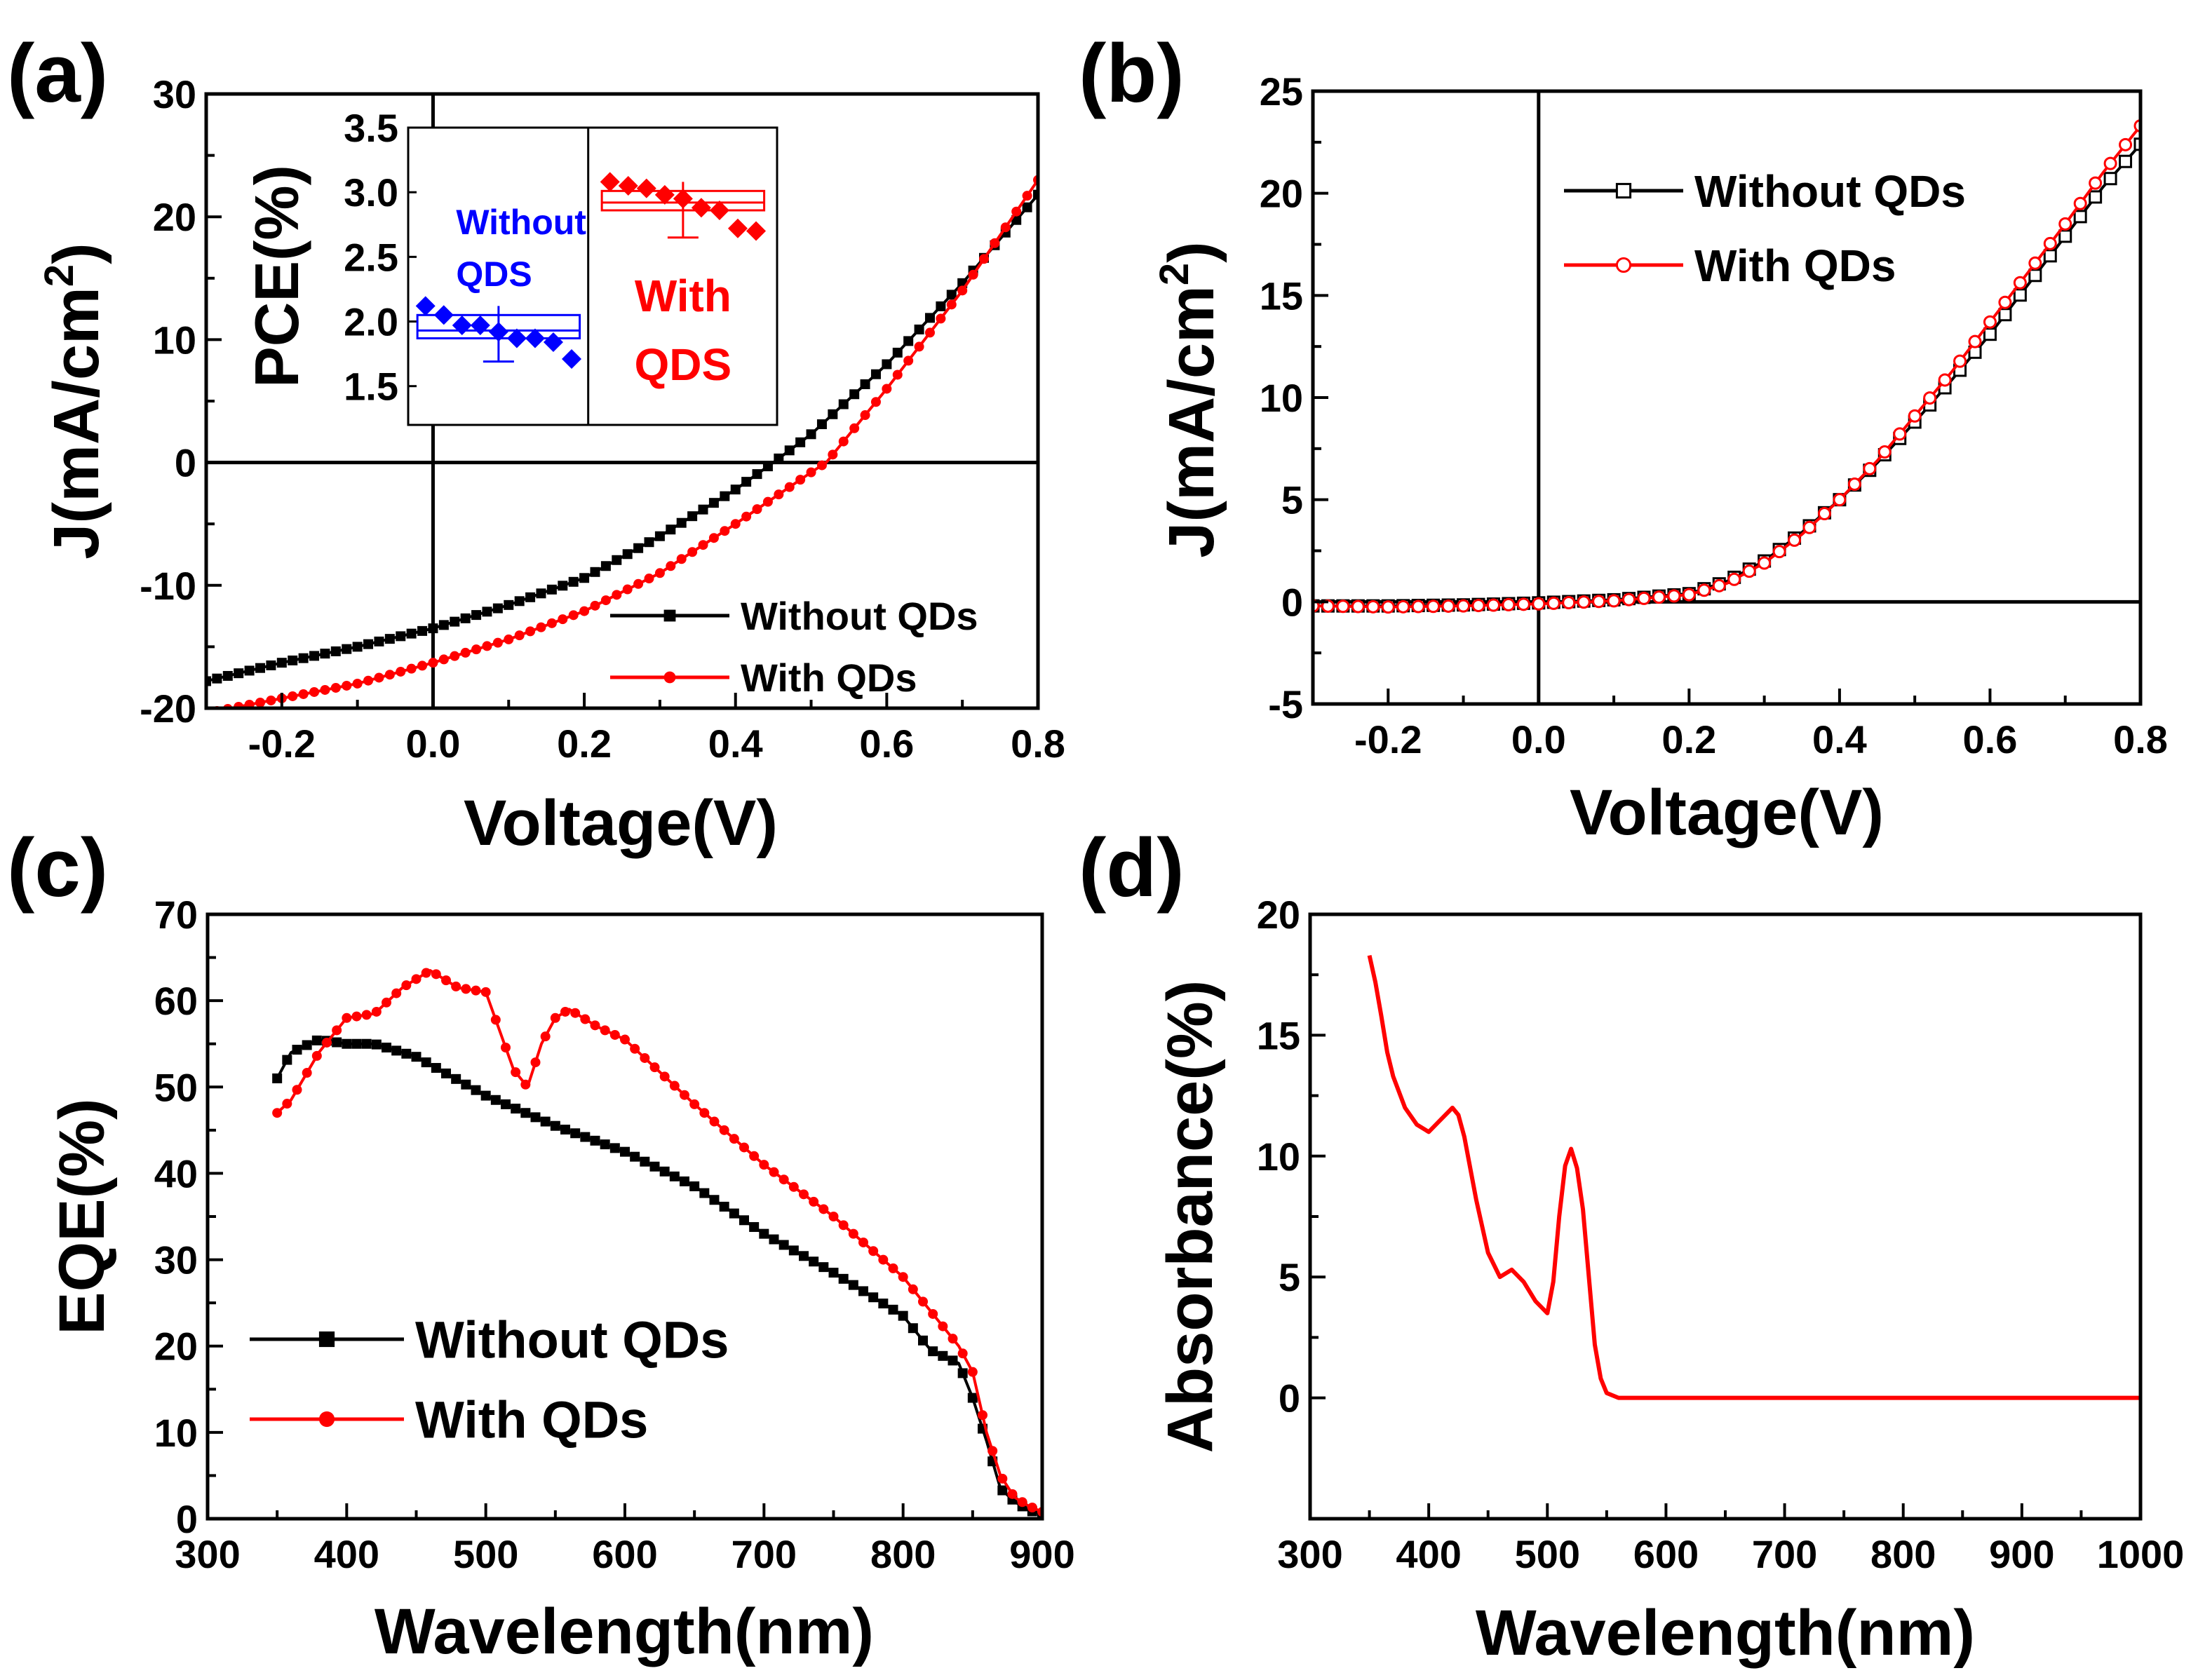 The width and height of the screenshot is (2198, 1680). Describe the element at coordinates (903, 1554) in the screenshot. I see `x-tick-label: 800` at that location.